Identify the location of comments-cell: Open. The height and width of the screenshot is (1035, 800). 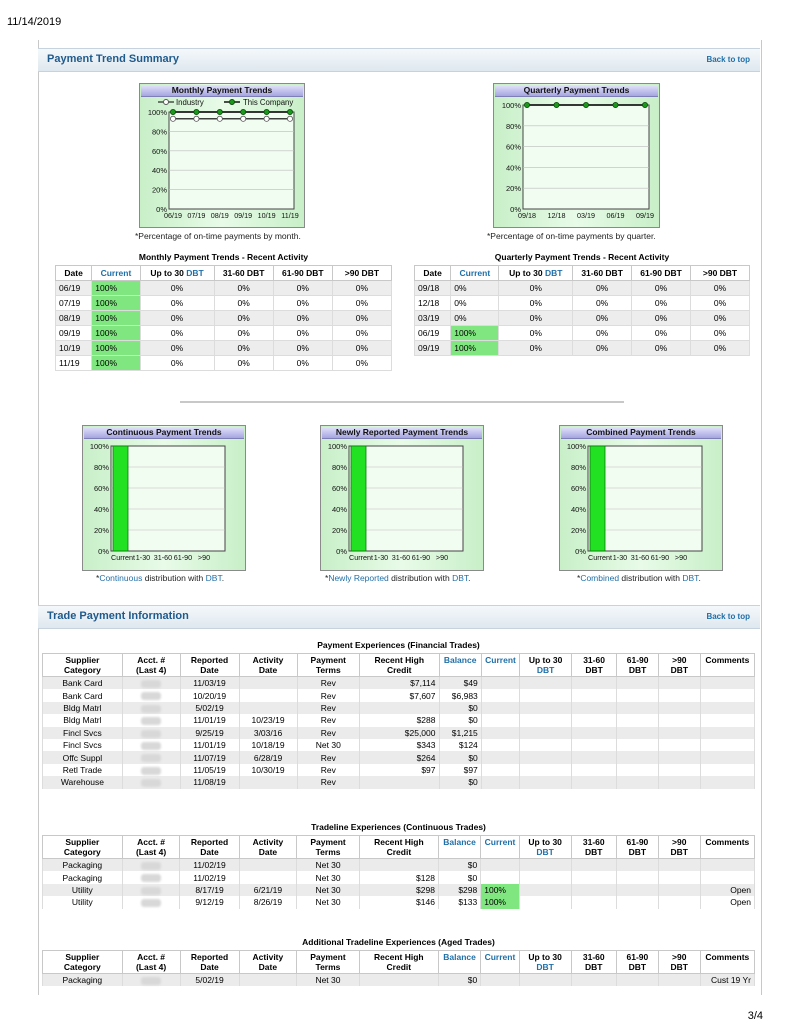
(727, 902).